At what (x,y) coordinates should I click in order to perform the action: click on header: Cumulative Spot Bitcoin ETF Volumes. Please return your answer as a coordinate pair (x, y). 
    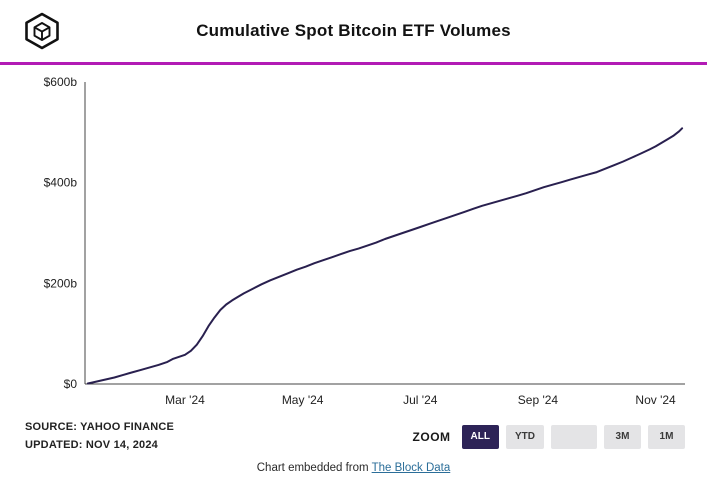
    Looking at the image, I should click on (353, 31).